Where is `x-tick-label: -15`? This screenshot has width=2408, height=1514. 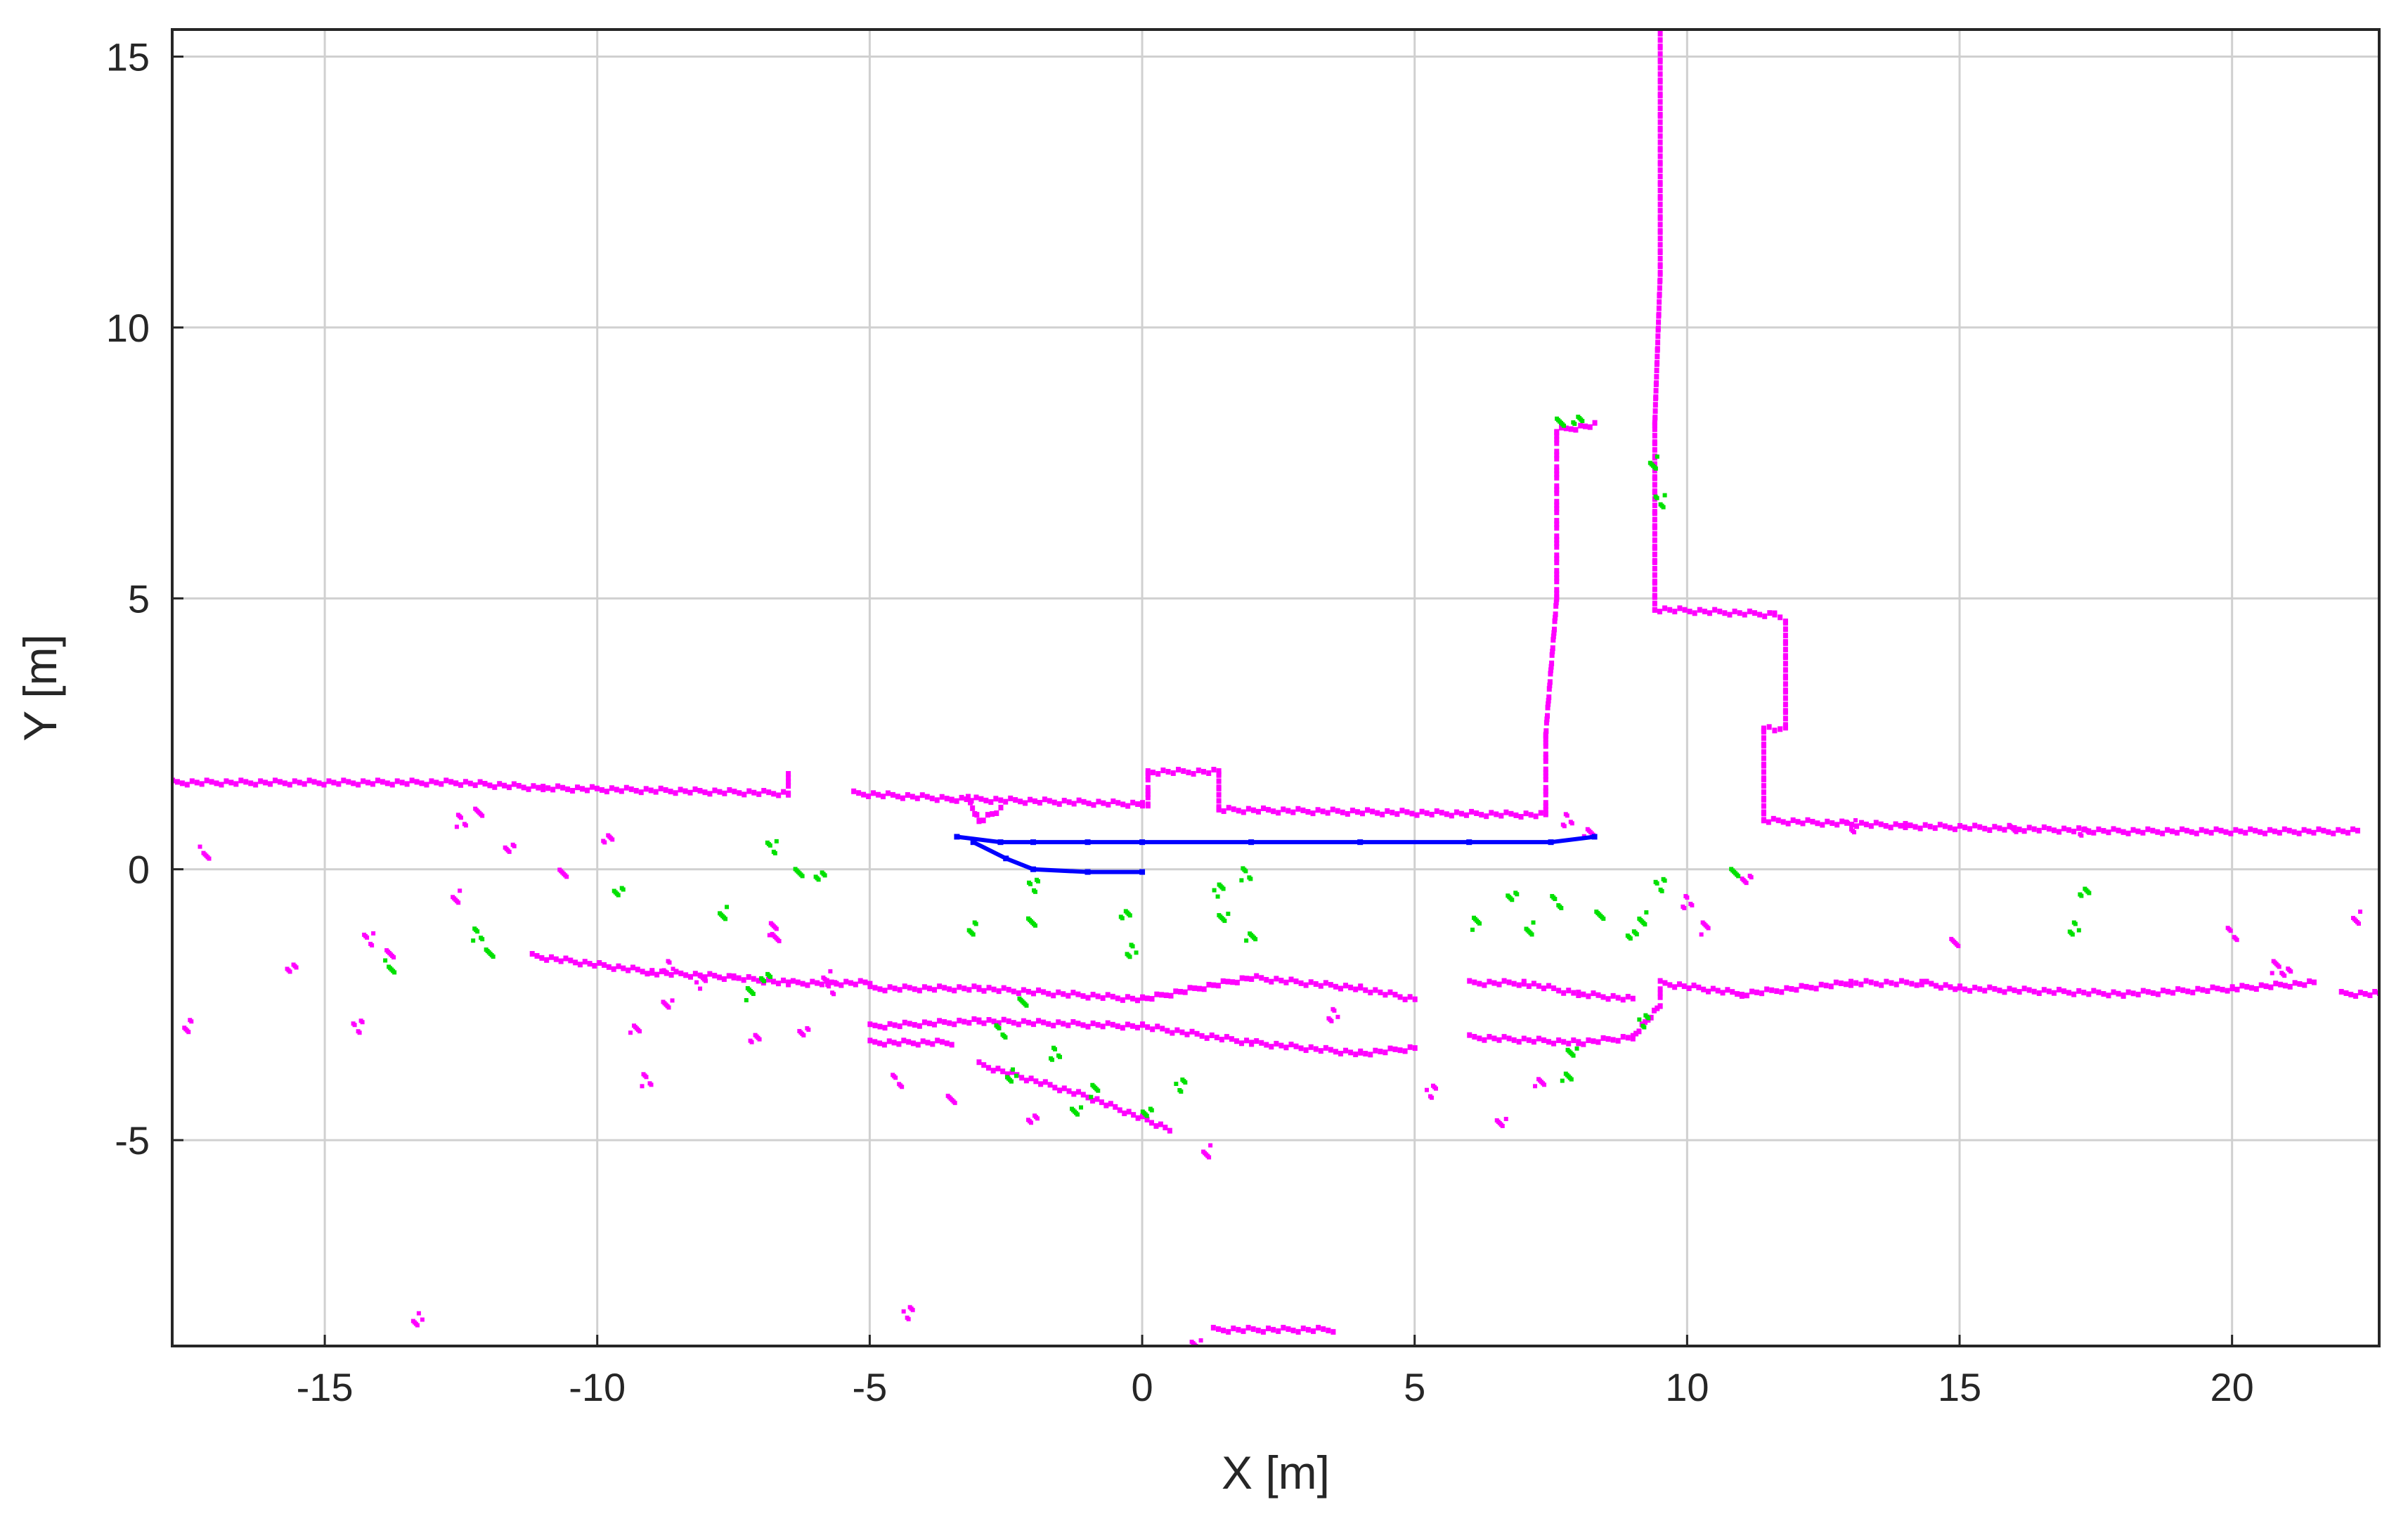
x-tick-label: -15 is located at coordinates (325, 1387).